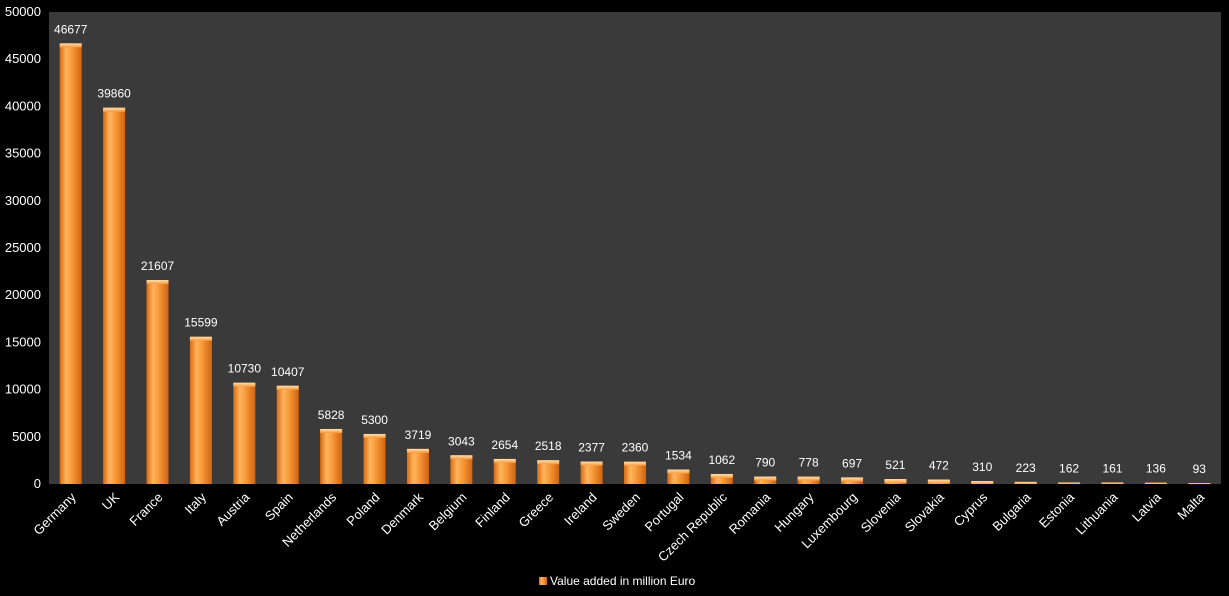  Describe the element at coordinates (765, 463) in the screenshot. I see `data-label: 790` at that location.